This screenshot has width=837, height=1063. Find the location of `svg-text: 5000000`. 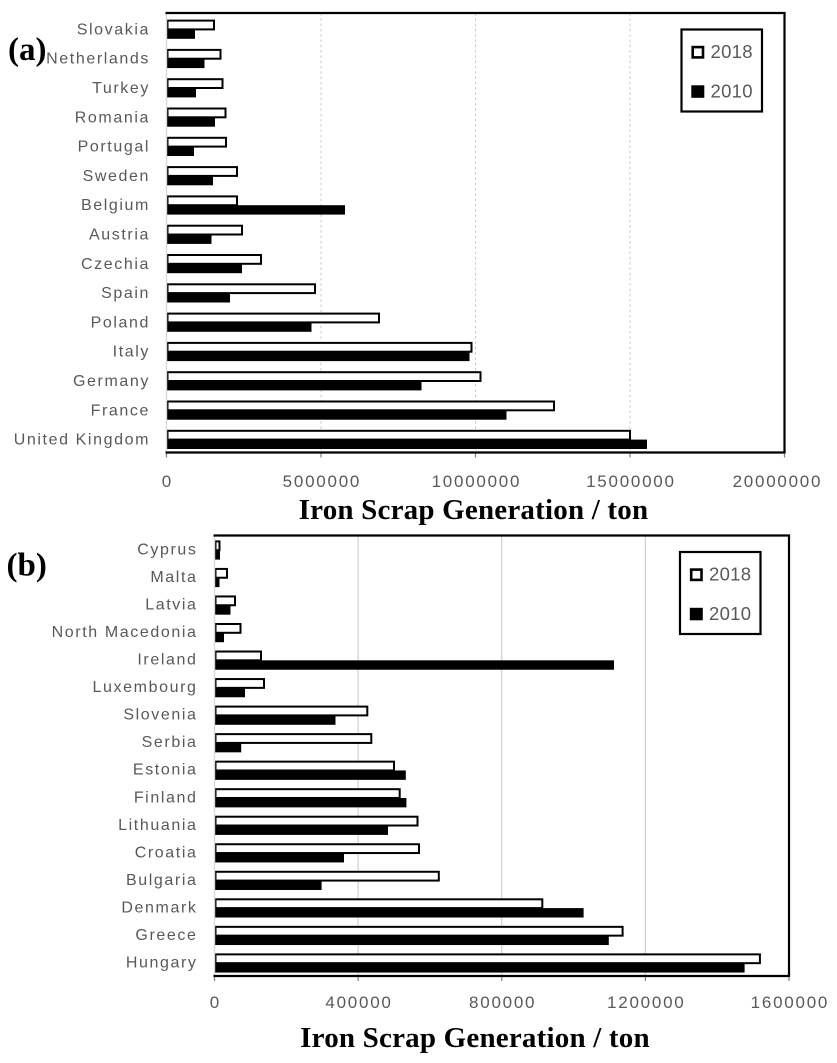

svg-text: 5000000 is located at coordinates (322, 481).